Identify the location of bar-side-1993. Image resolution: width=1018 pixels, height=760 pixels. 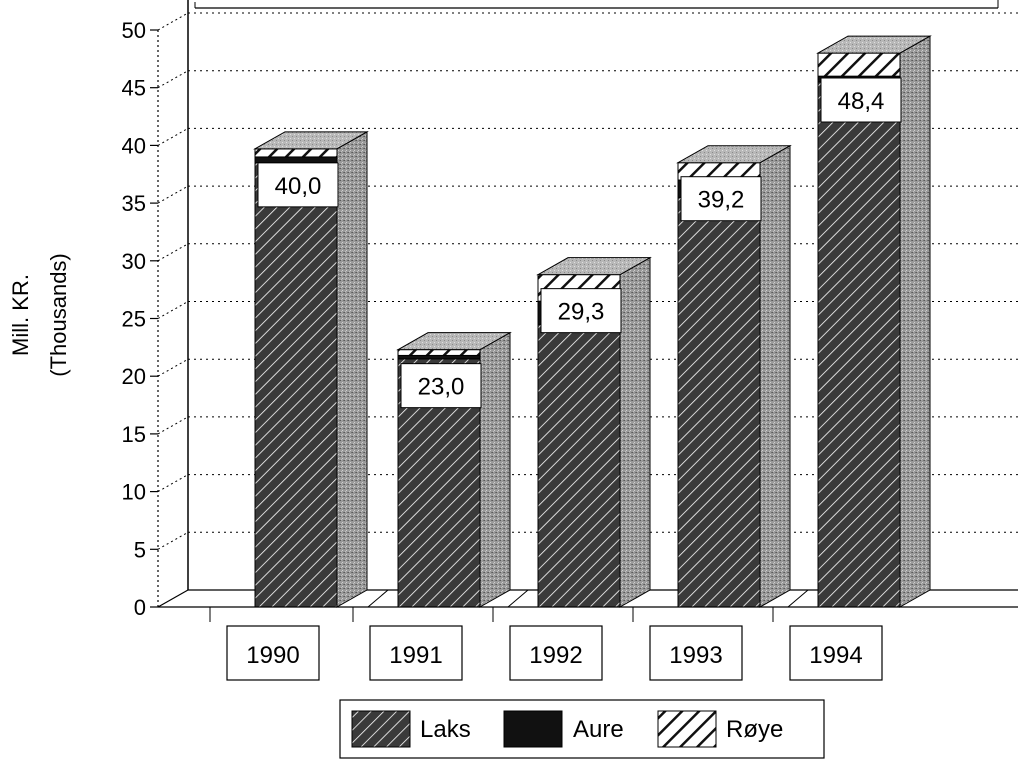
(775, 376).